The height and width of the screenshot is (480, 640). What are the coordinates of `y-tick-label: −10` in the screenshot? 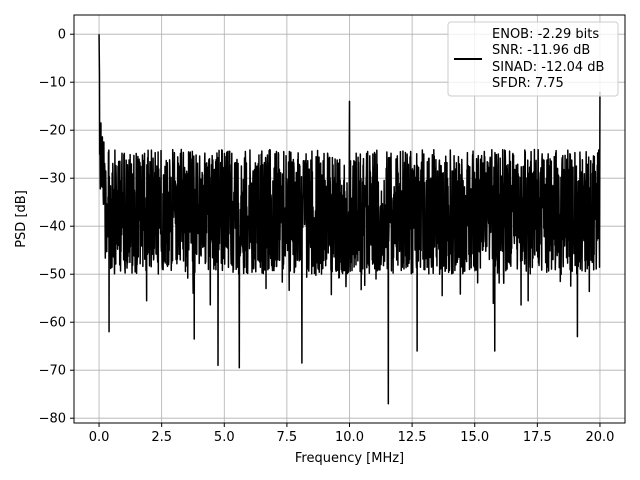 It's located at (52, 83).